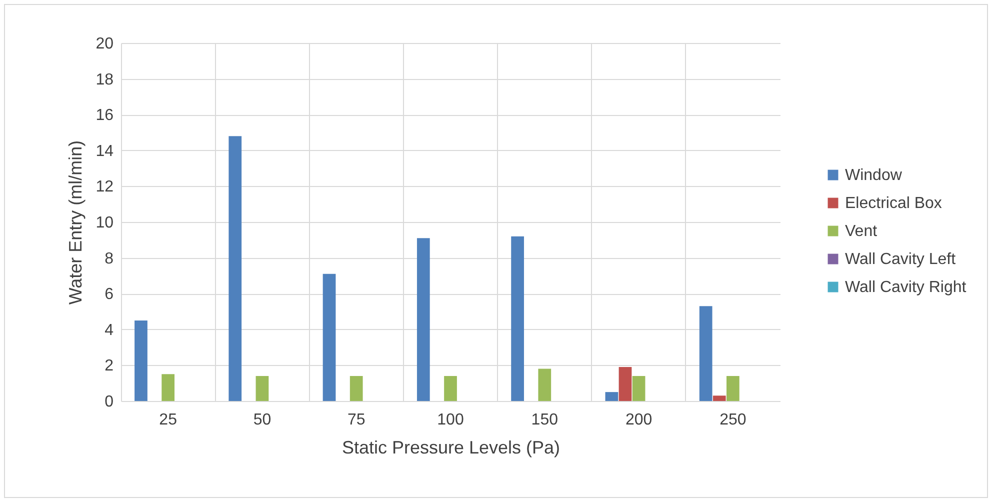 This screenshot has width=994, height=504. Describe the element at coordinates (105, 115) in the screenshot. I see `y-tick-label: 16` at that location.